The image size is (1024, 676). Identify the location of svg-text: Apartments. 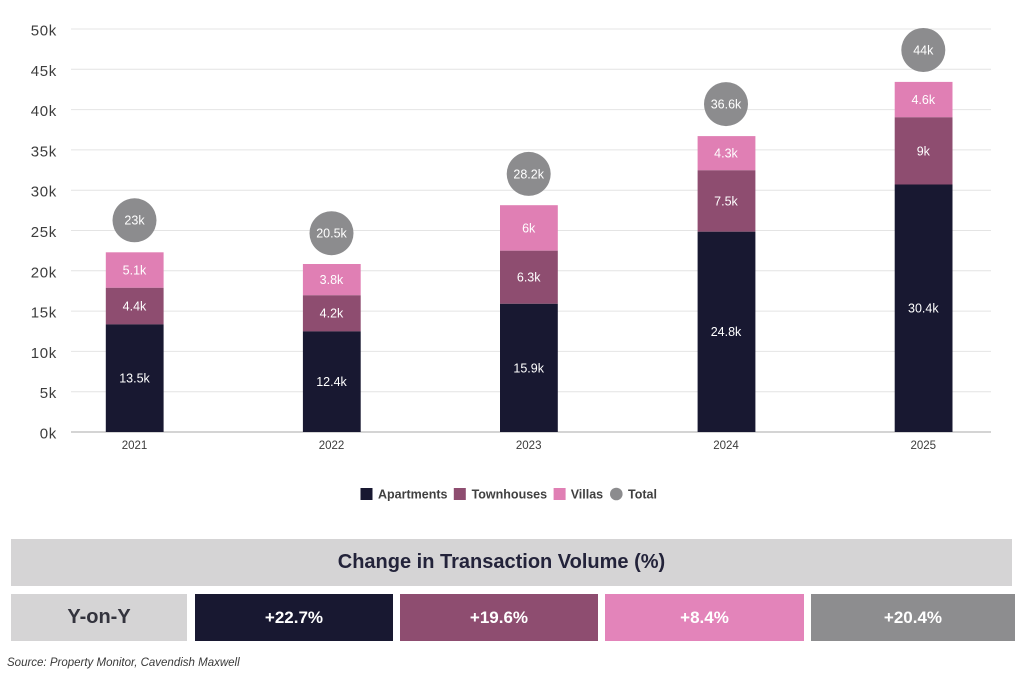
(413, 495).